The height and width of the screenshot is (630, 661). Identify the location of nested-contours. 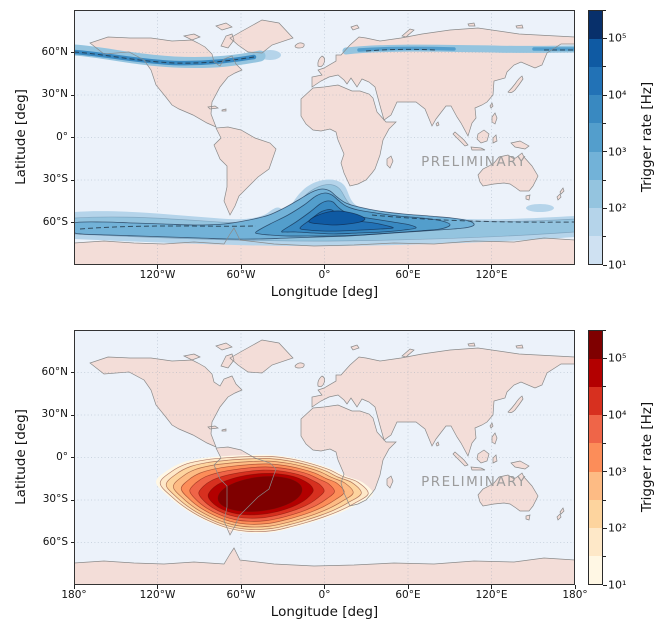
(274, 214).